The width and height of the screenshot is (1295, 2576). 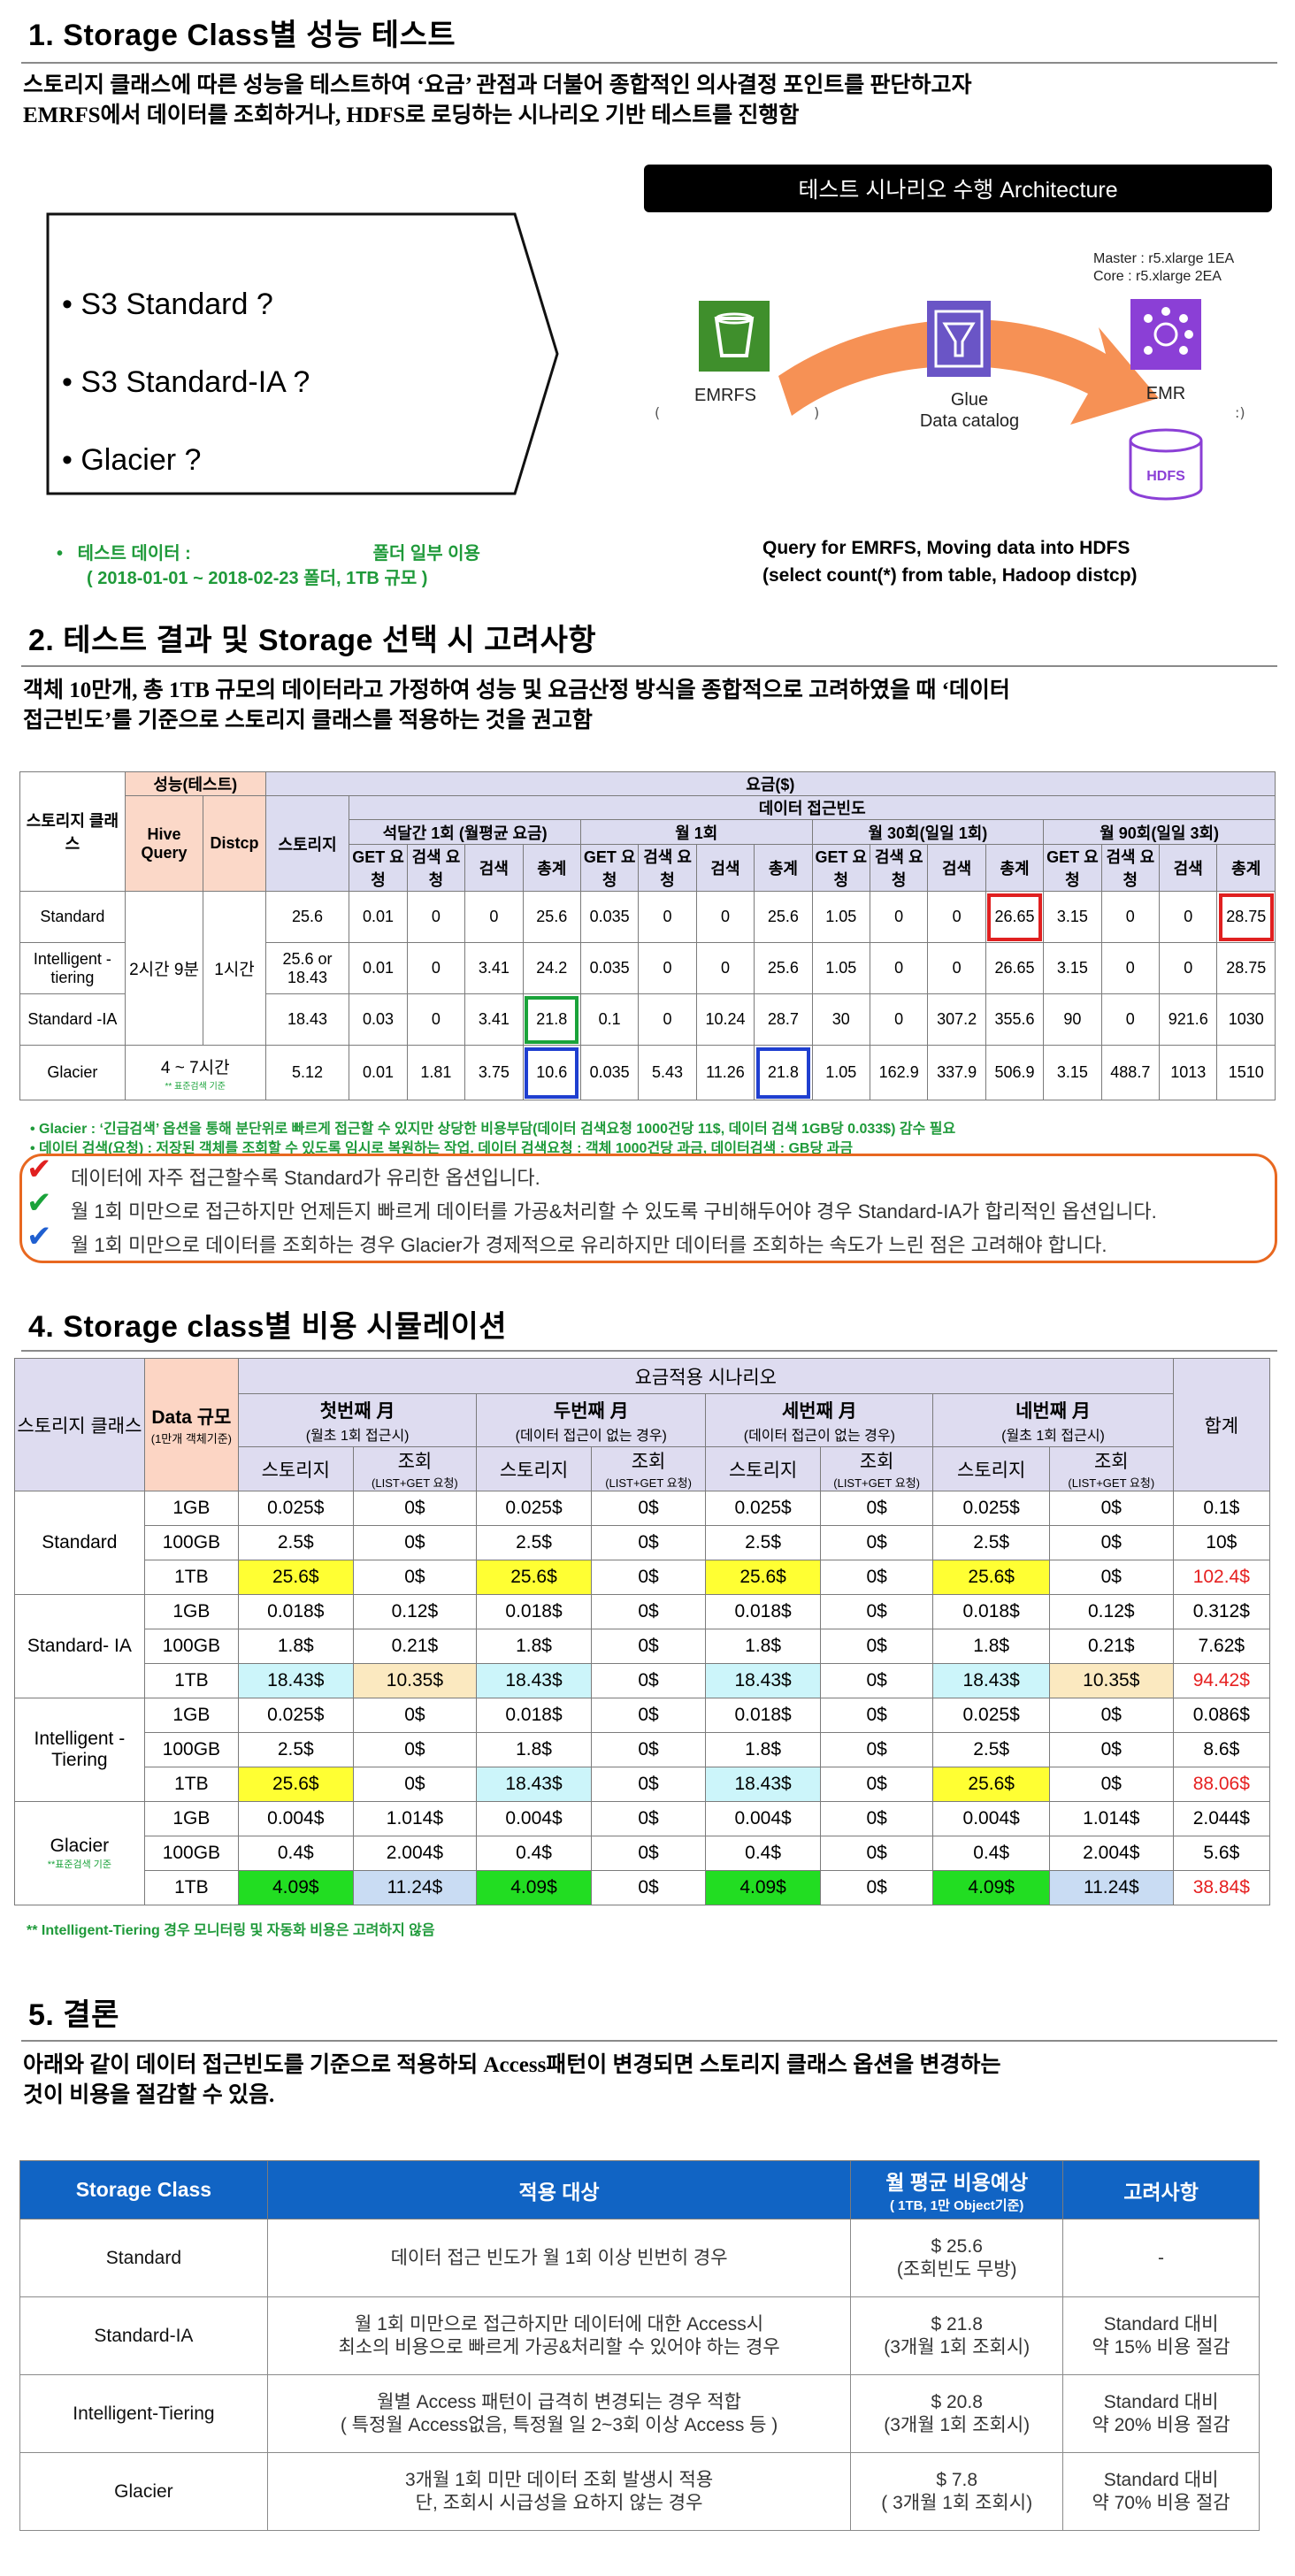 What do you see at coordinates (1222, 1611) in the screenshot?
I see `cost-total: 0.312$` at bounding box center [1222, 1611].